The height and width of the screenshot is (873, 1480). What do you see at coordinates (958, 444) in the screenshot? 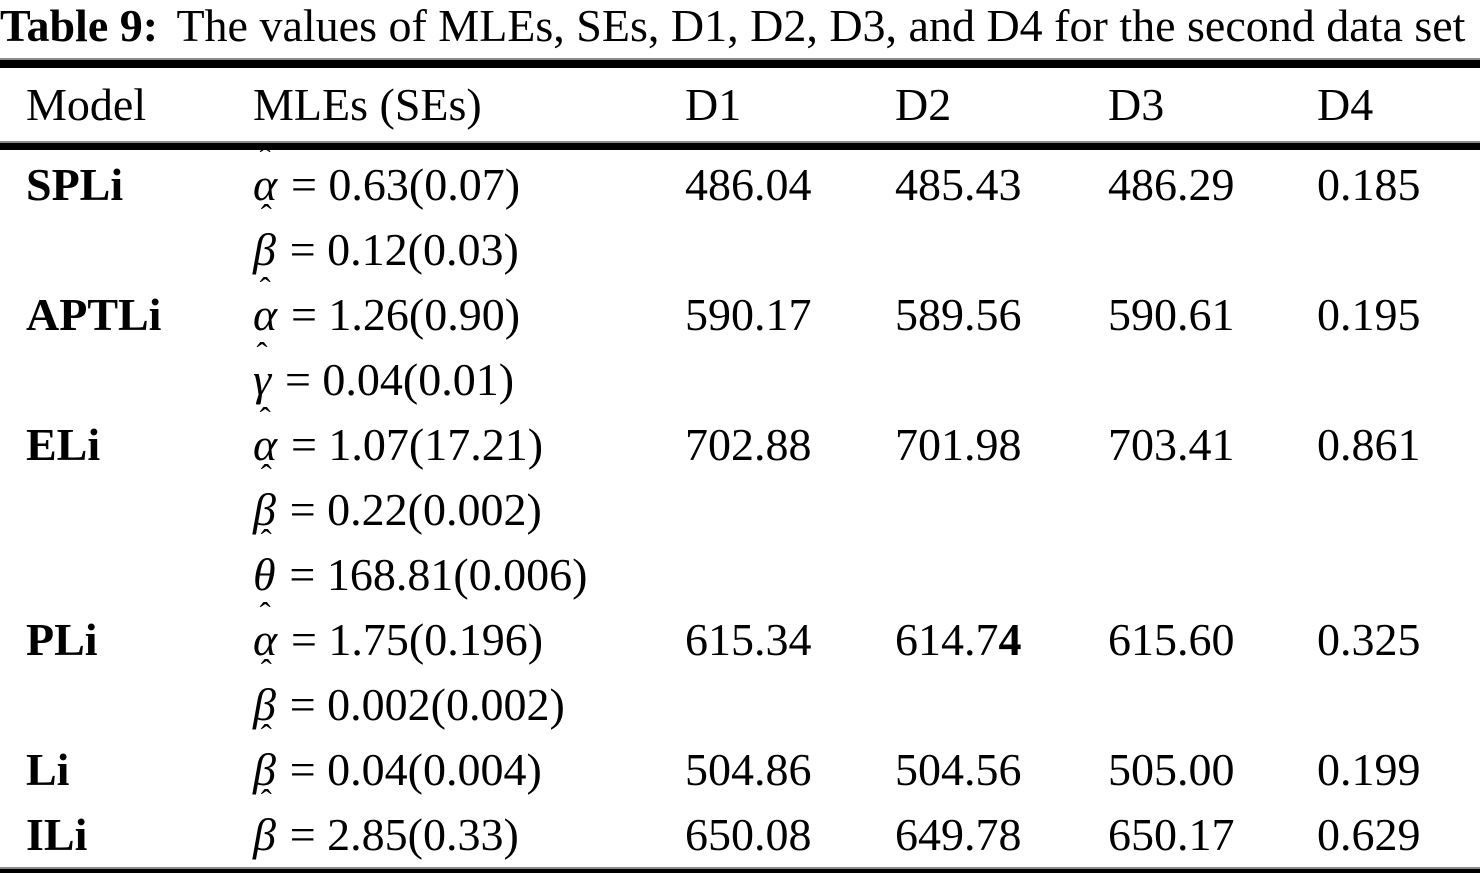
I see `d2-number: 701.98` at bounding box center [958, 444].